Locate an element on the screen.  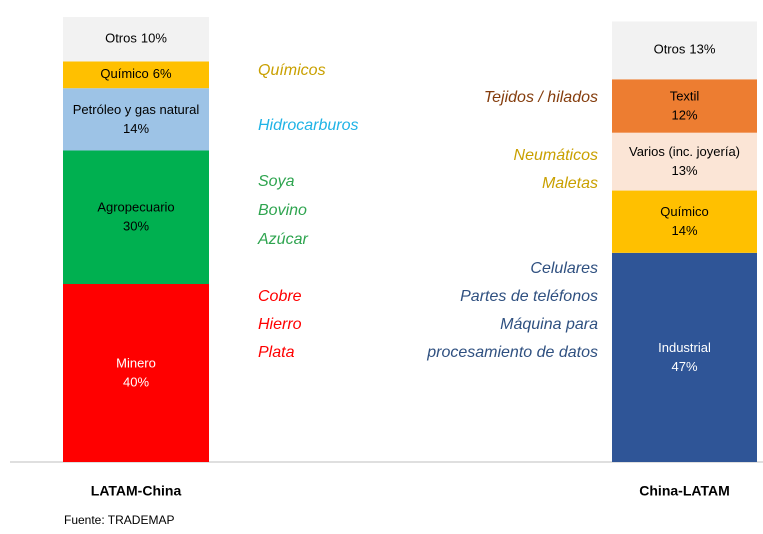
annotation: Máquina para is located at coordinates (549, 324).